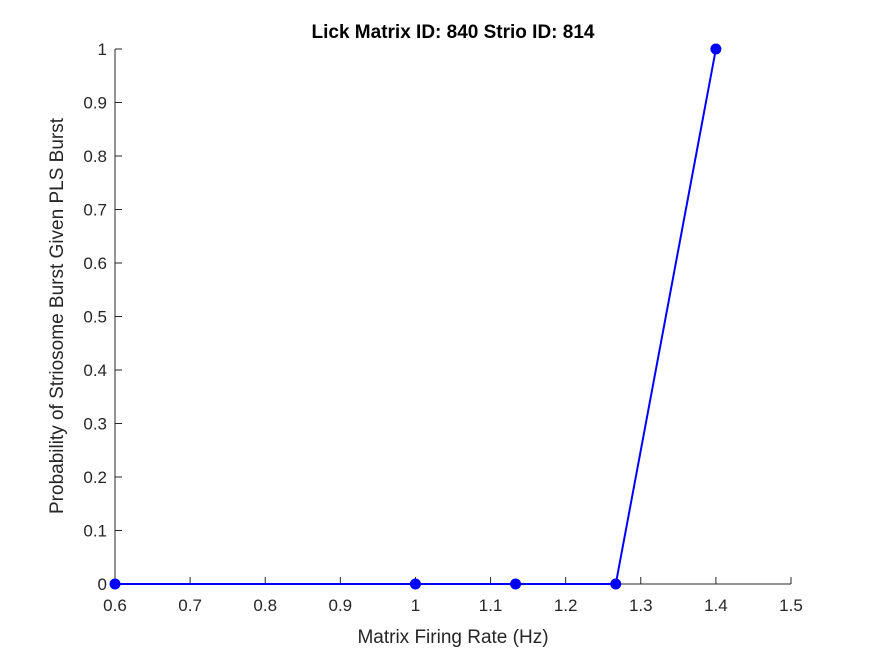  Describe the element at coordinates (415, 605) in the screenshot. I see `x-tick-label: 1` at that location.